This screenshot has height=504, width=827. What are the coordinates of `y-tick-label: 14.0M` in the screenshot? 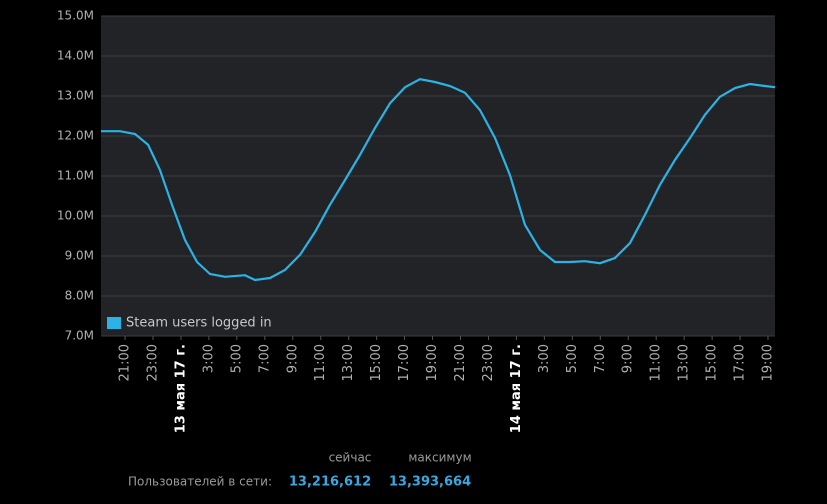 It's located at (75, 56).